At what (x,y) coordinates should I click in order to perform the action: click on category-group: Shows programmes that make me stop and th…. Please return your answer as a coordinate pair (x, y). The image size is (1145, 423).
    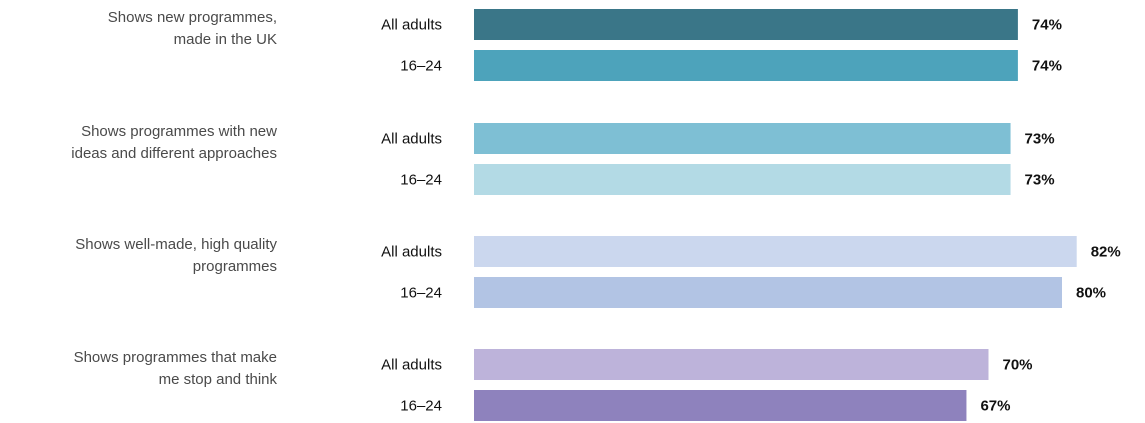
    Looking at the image, I should click on (553, 385).